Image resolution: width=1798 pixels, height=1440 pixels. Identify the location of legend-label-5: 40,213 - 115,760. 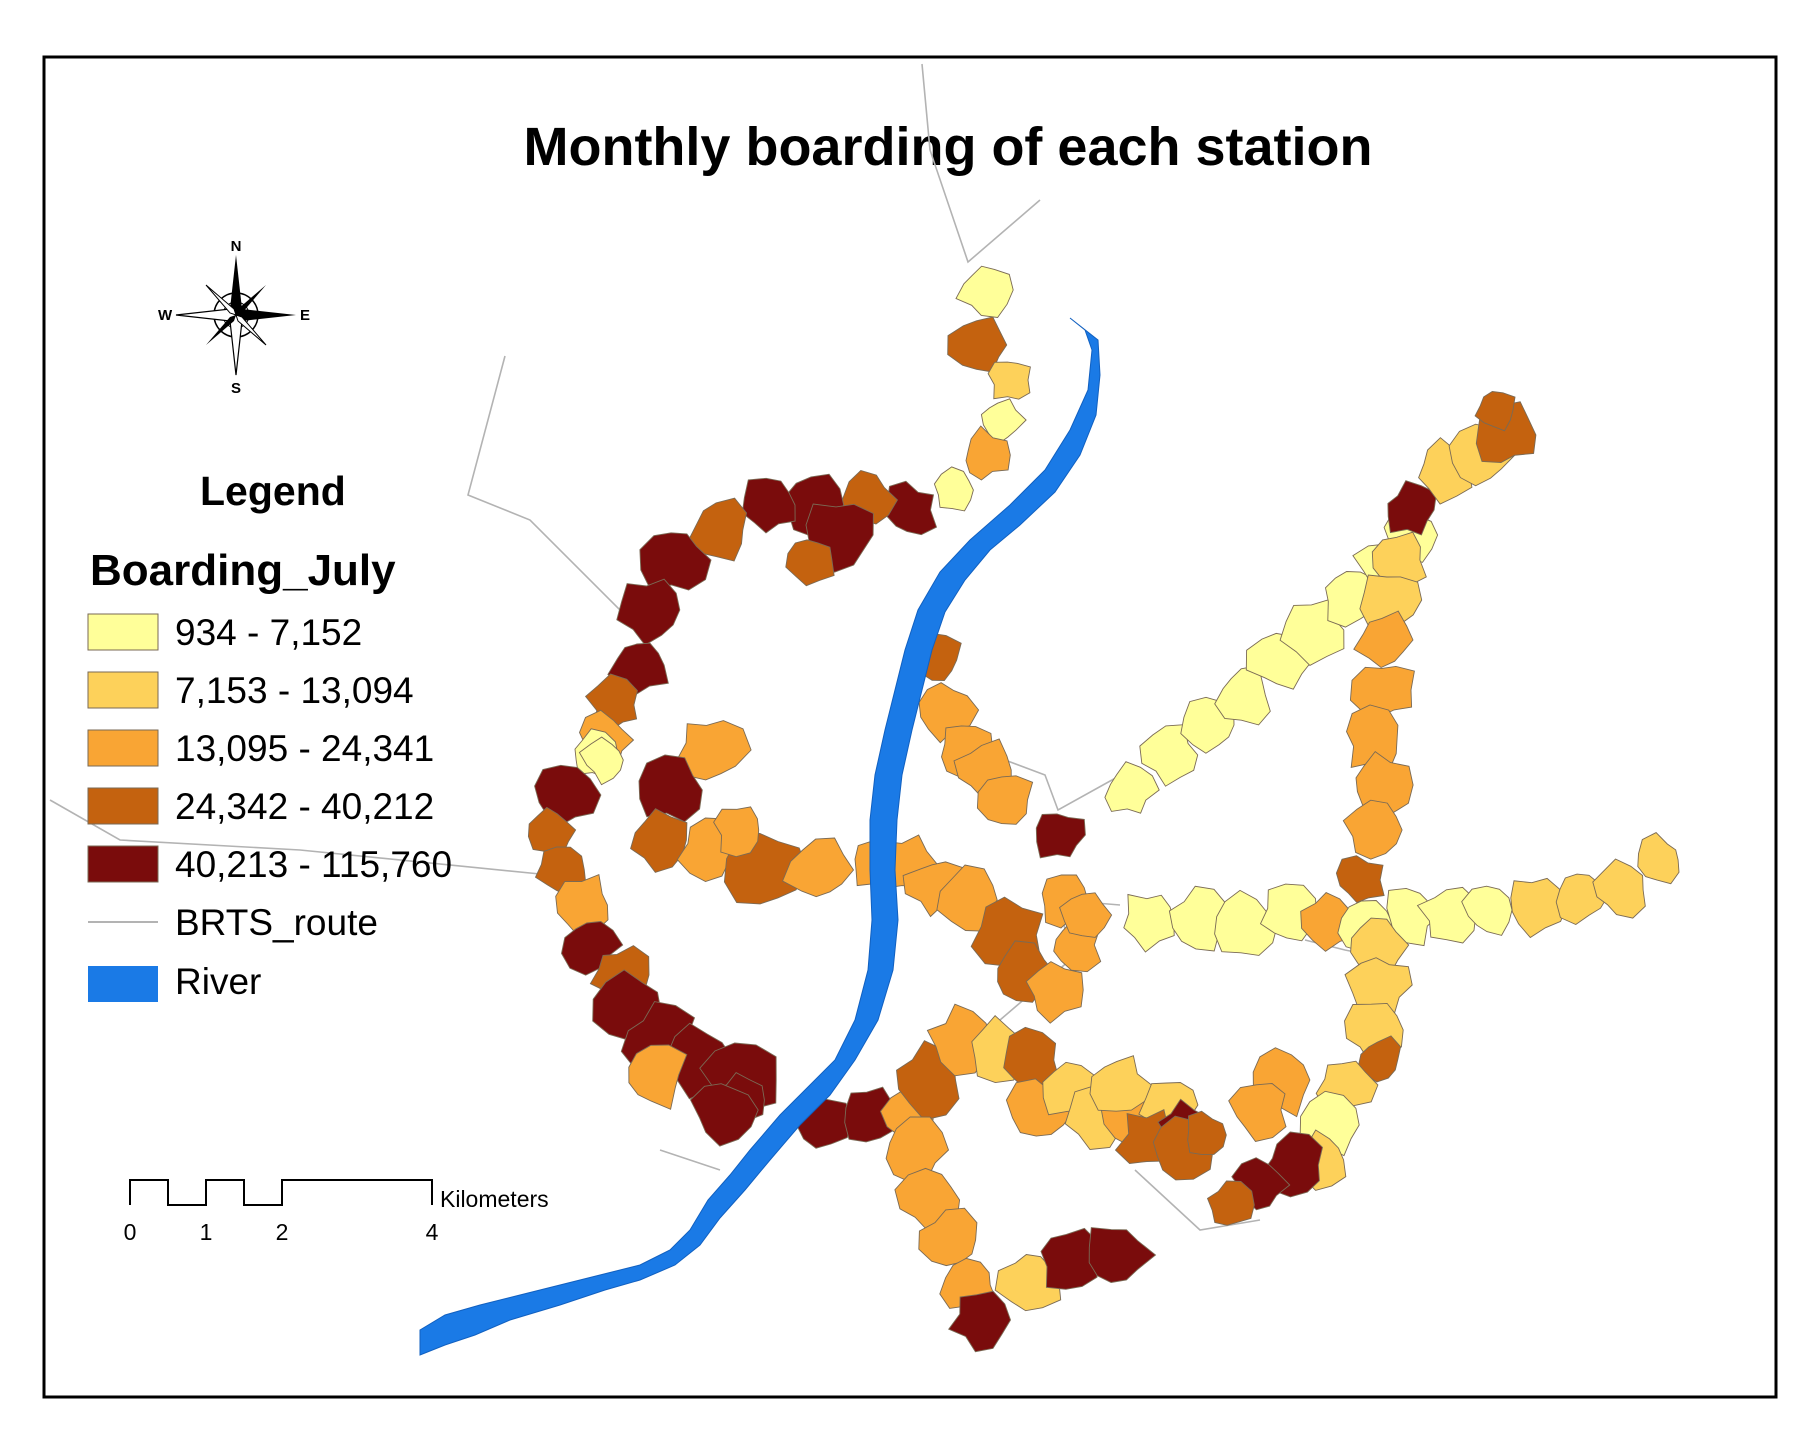
(313, 864).